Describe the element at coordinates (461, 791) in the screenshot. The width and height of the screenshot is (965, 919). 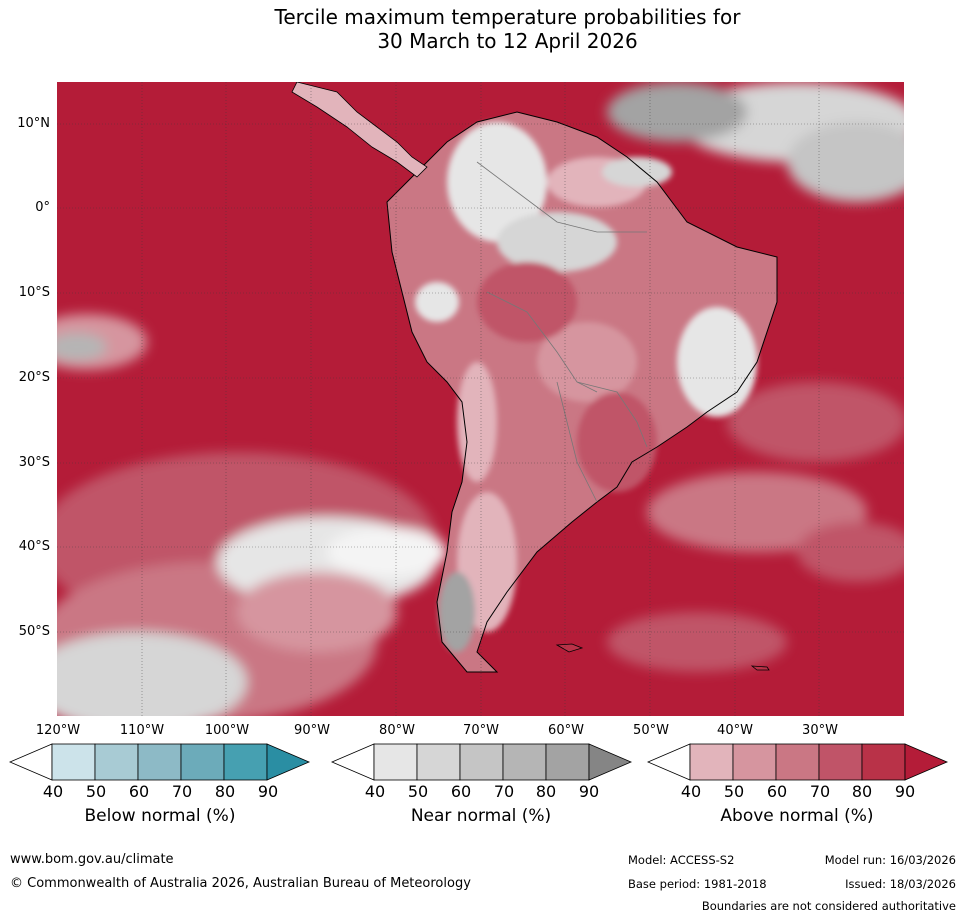
I see `near-tick-60: 60` at that location.